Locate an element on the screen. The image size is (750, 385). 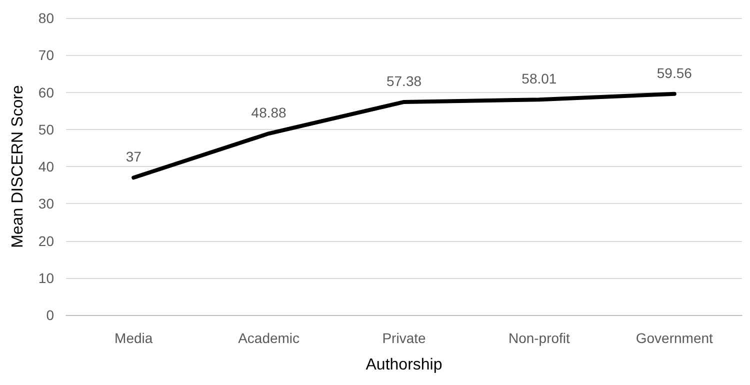
y-tick-label: 20 is located at coordinates (46, 240).